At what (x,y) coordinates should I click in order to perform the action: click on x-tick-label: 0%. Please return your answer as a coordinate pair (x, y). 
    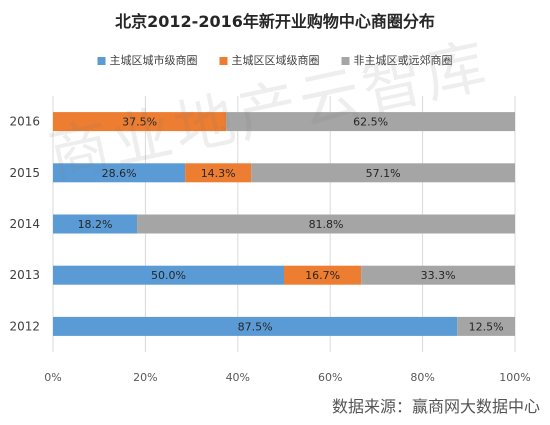
    Looking at the image, I should click on (52, 377).